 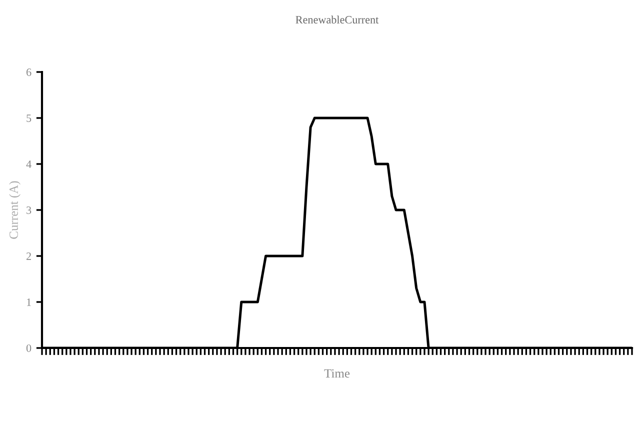 What do you see at coordinates (28, 256) in the screenshot?
I see `y-tick-label: 2` at bounding box center [28, 256].